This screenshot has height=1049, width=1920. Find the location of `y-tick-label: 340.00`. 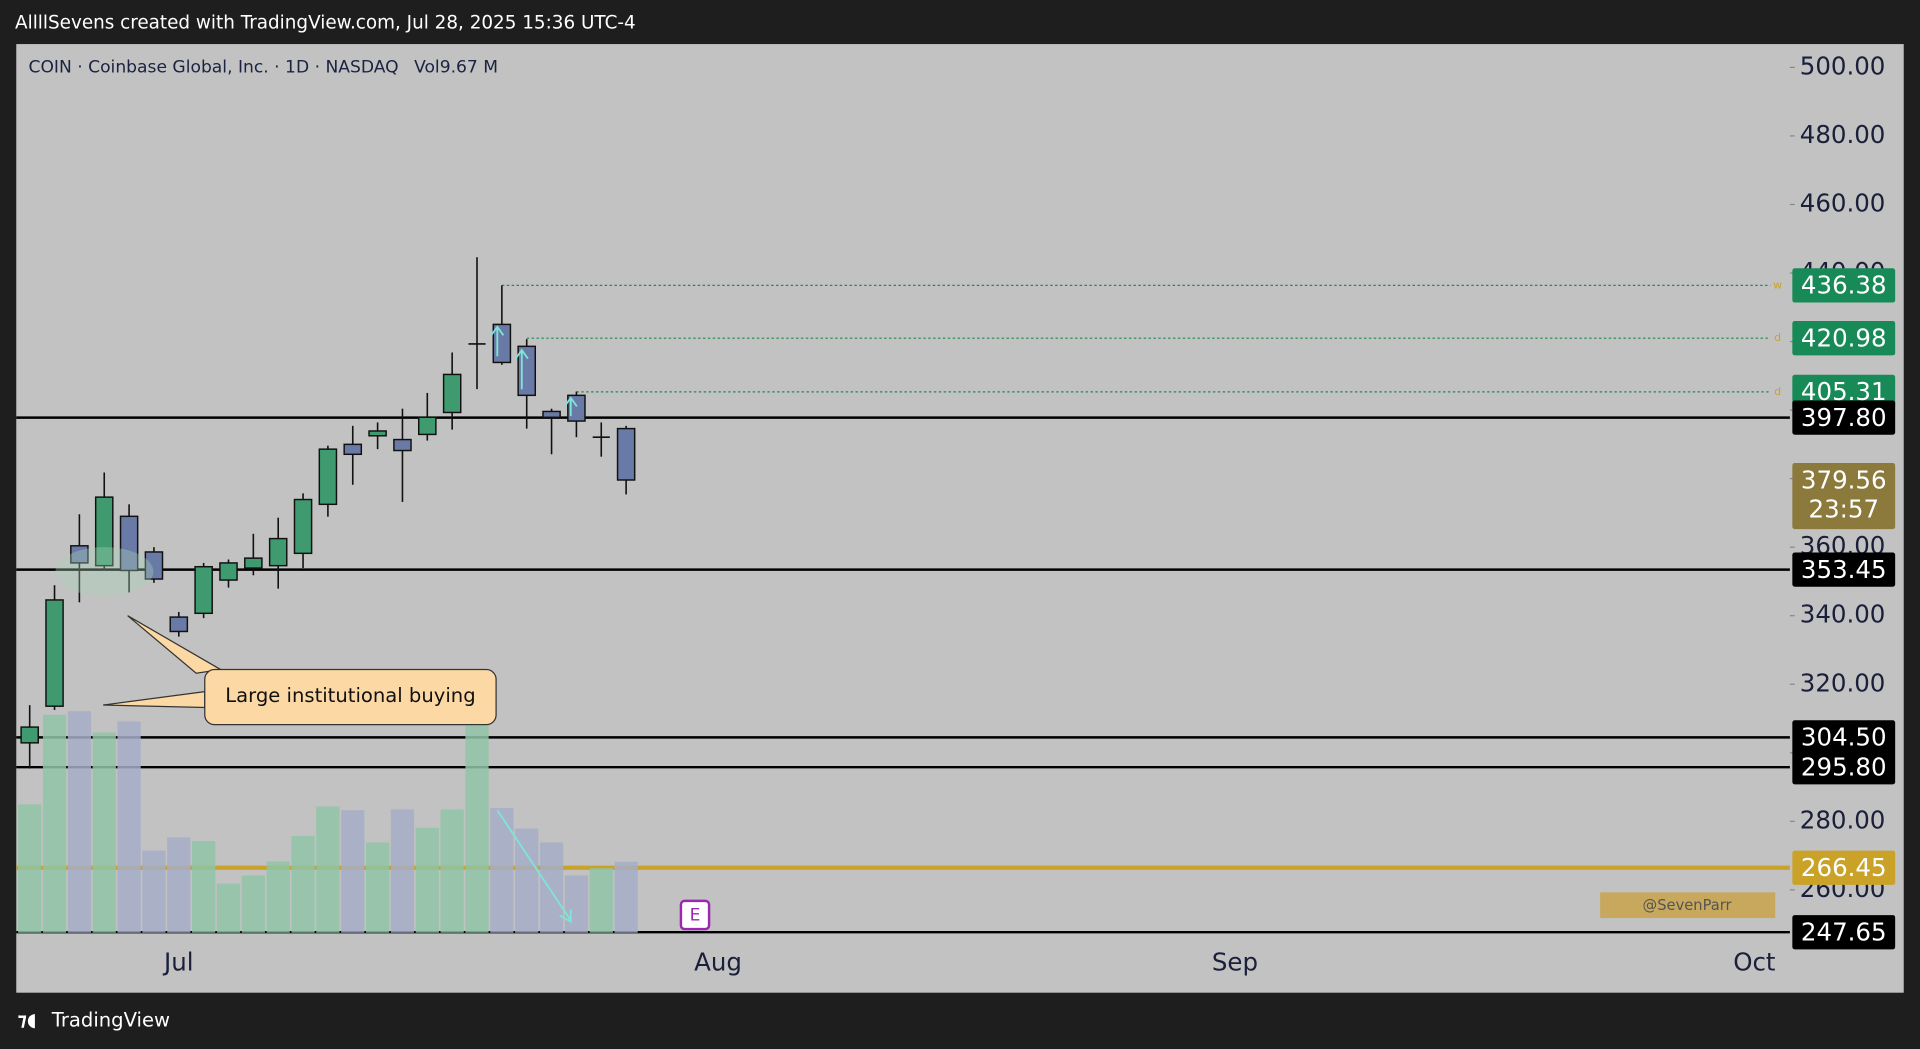

y-tick-label: 340.00 is located at coordinates (1843, 614).